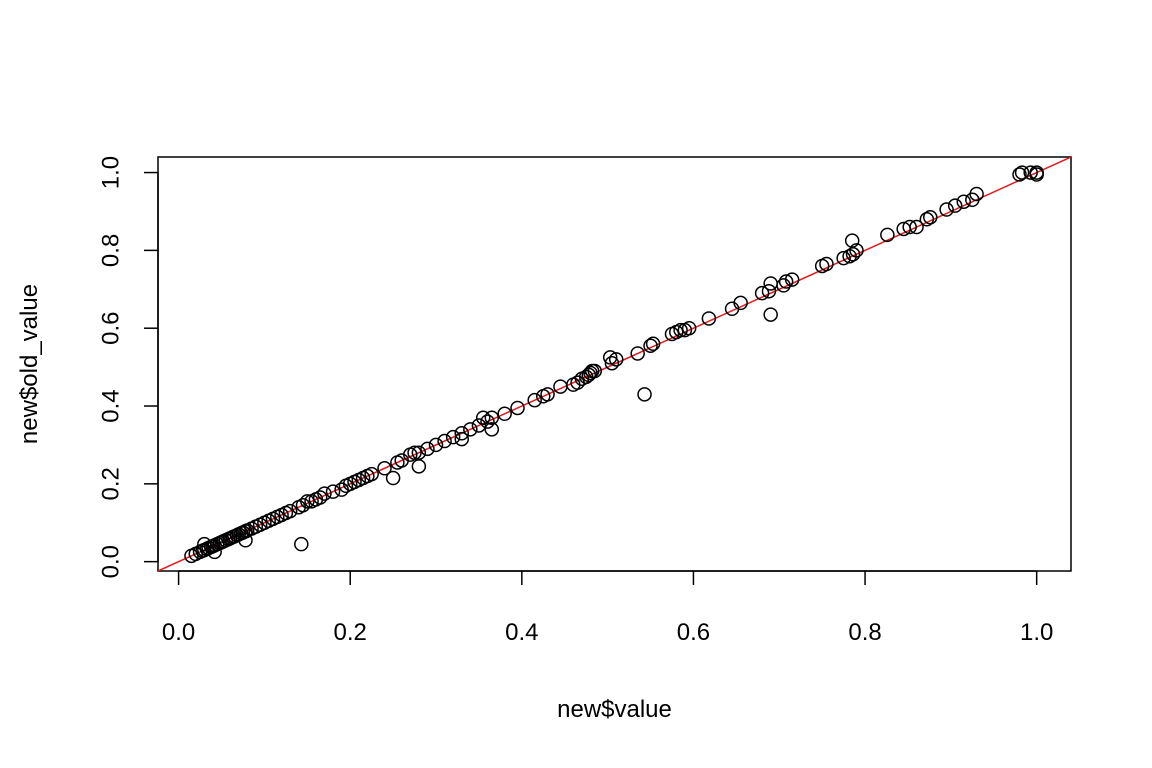  I want to click on y-tick-label: 0.6, so click(110, 328).